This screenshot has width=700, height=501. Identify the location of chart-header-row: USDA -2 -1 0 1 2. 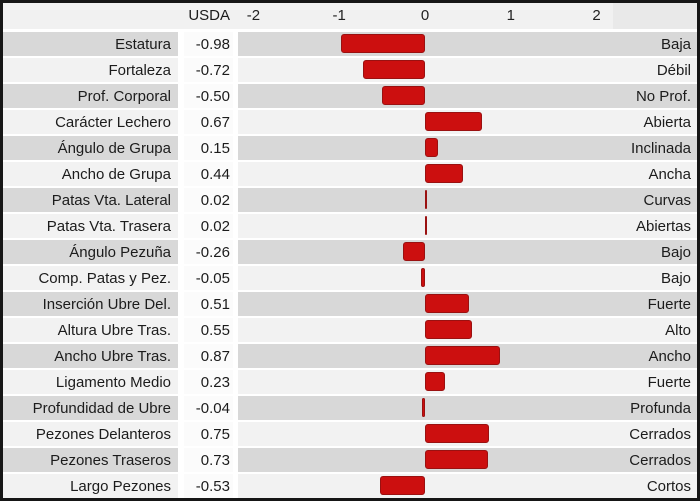
(350, 16).